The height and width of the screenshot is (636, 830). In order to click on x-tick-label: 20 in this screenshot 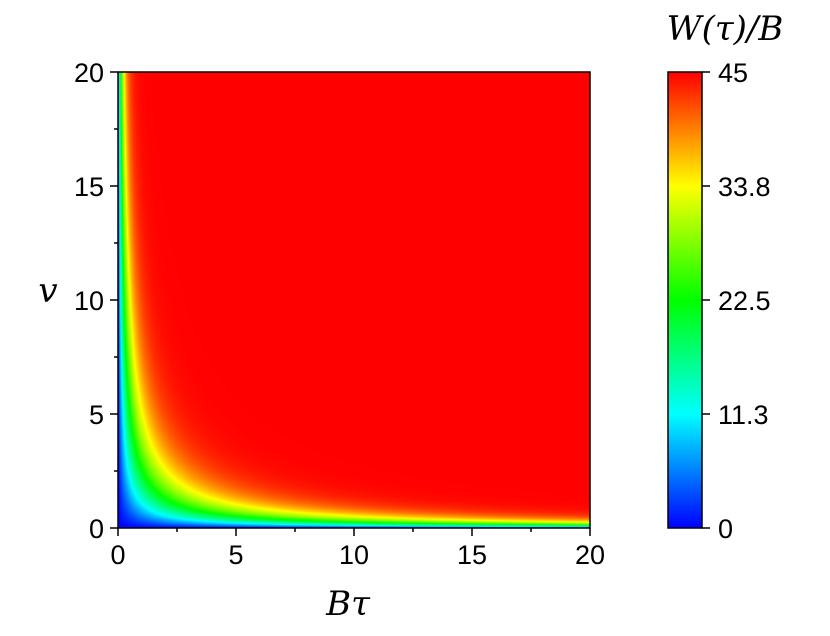, I will do `click(590, 555)`.